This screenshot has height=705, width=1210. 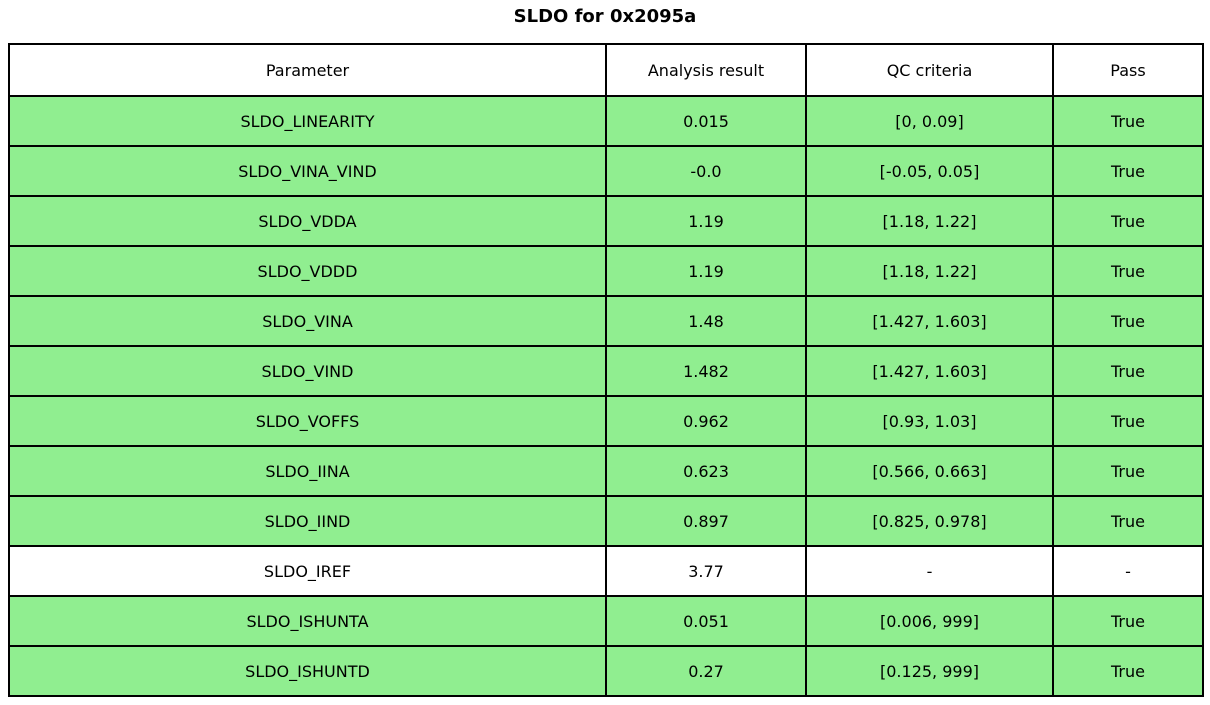 What do you see at coordinates (929, 421) in the screenshot?
I see `cell-criteria: [0.93, 1.03]` at bounding box center [929, 421].